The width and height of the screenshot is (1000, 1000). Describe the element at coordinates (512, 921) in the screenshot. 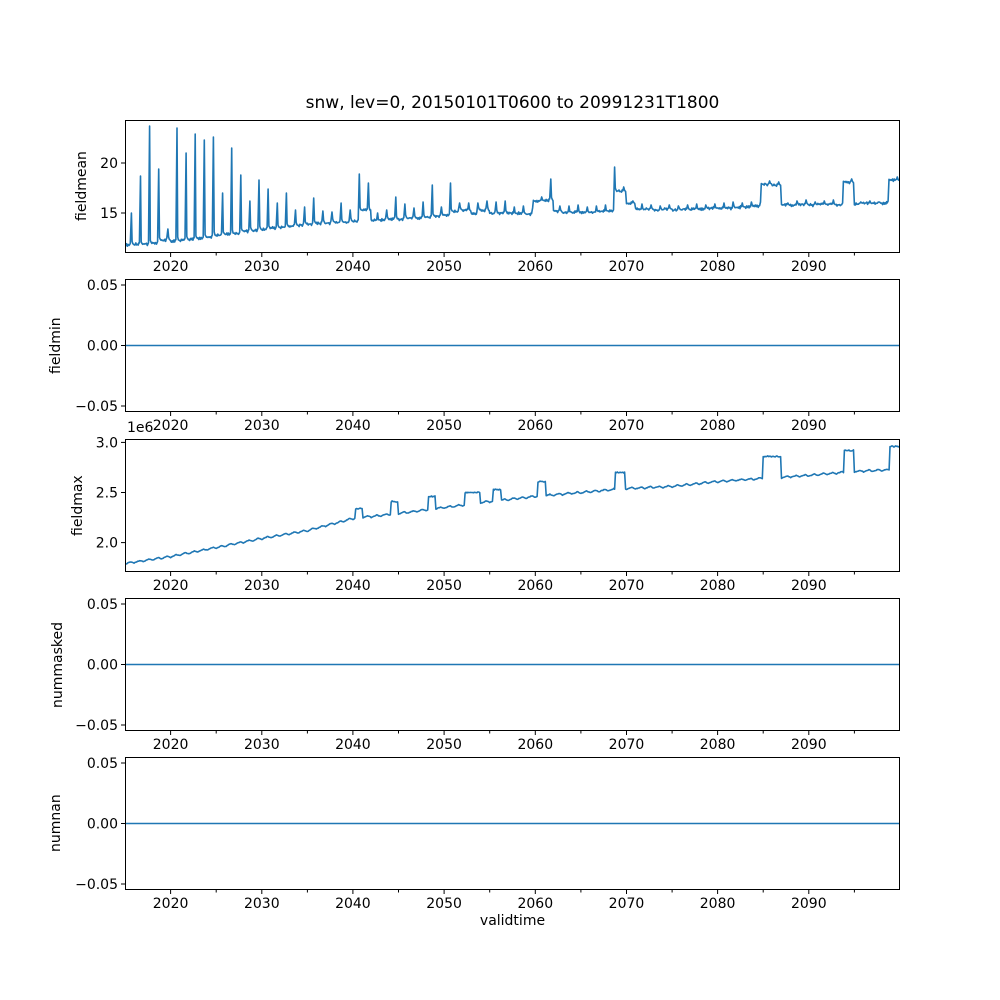

I see `x-axis-label: validtime` at that location.